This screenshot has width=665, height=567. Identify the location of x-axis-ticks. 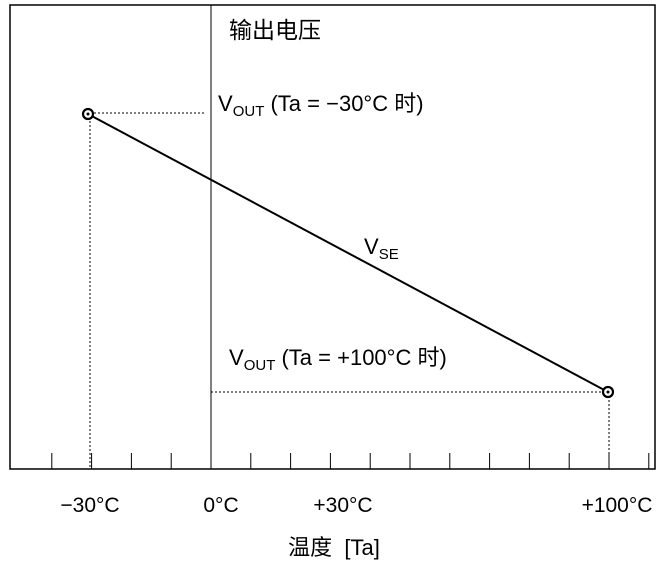
(350, 461).